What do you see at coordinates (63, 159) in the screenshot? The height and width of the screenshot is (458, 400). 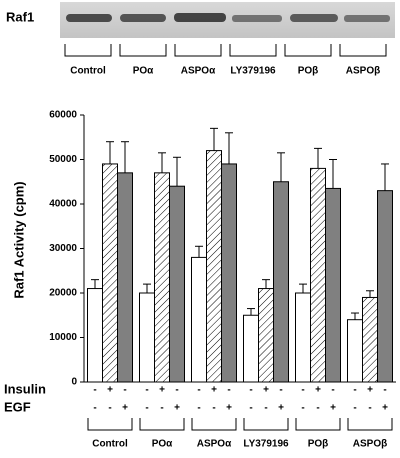 I see `y-tick-label: 50000` at bounding box center [63, 159].